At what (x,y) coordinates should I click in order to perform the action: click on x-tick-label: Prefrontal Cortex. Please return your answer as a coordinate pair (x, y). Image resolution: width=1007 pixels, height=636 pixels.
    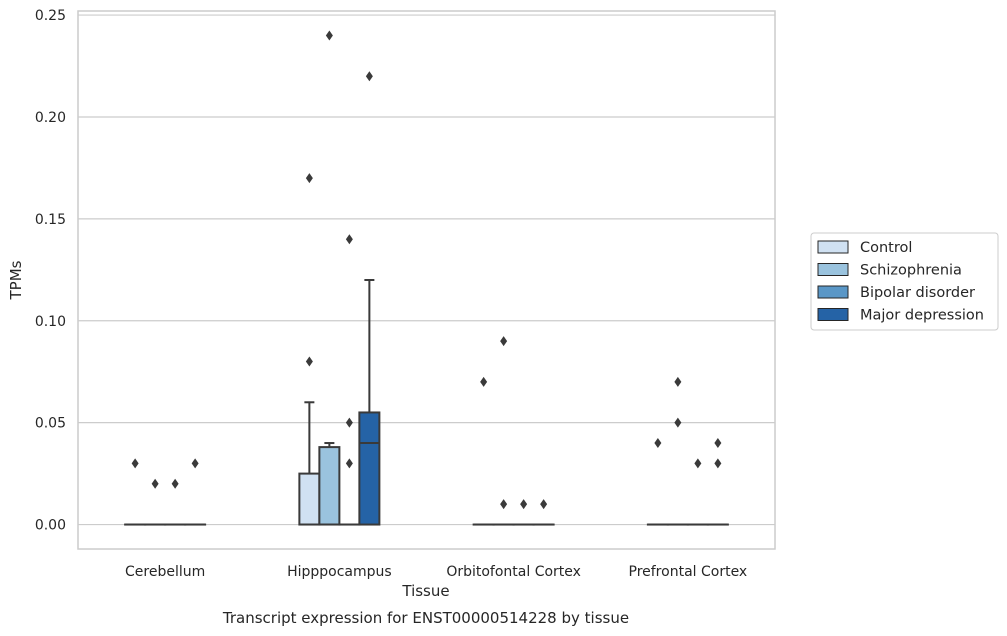
    Looking at the image, I should click on (688, 572).